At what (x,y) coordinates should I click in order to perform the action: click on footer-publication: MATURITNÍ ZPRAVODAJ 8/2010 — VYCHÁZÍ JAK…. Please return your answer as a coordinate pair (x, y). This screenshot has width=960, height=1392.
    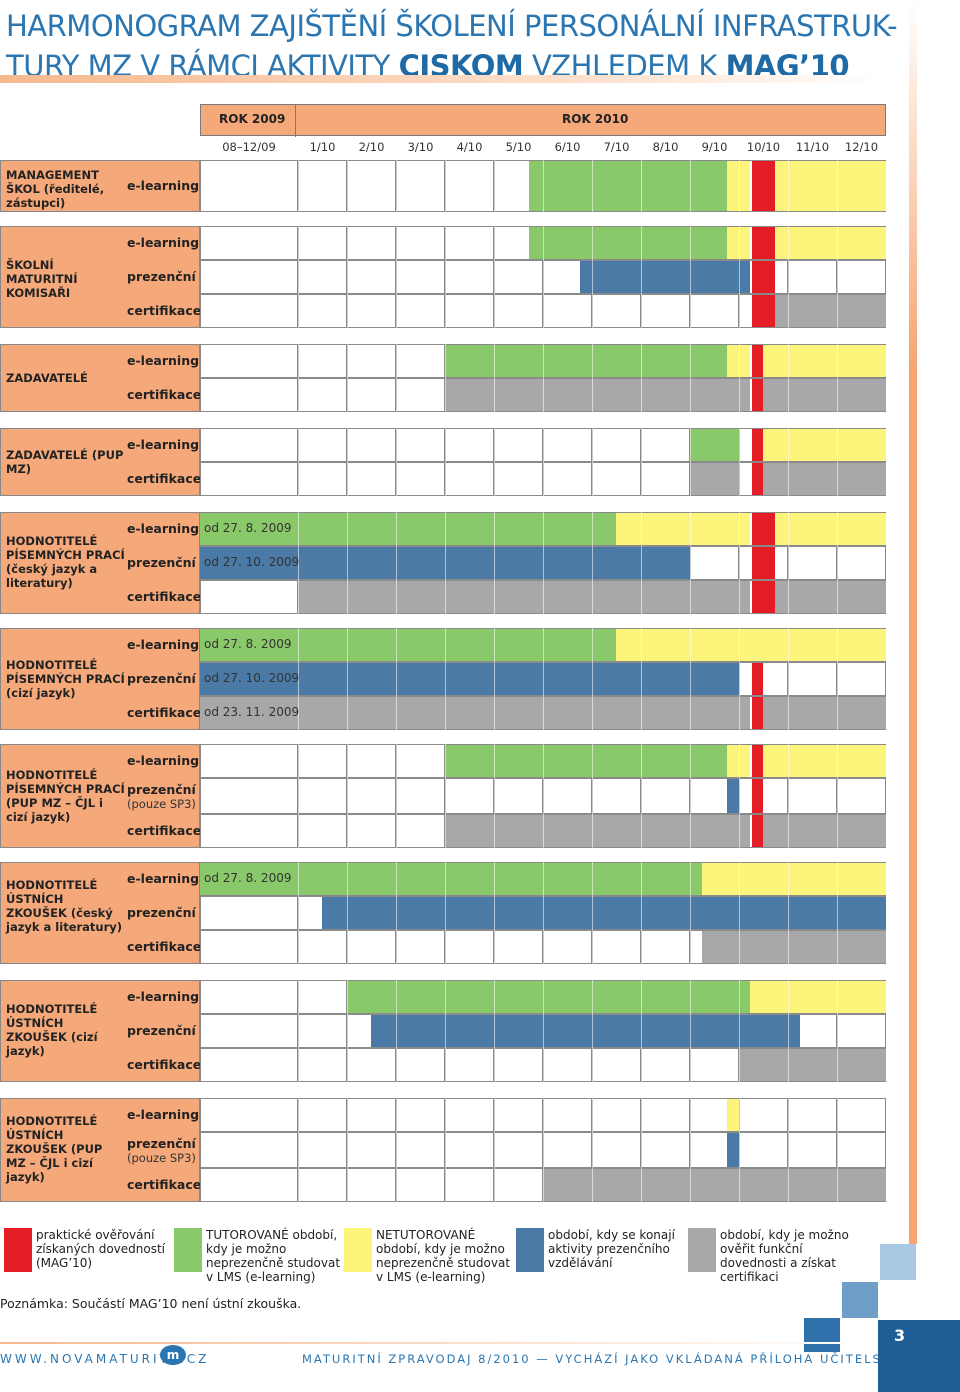
    Looking at the image, I should click on (631, 1359).